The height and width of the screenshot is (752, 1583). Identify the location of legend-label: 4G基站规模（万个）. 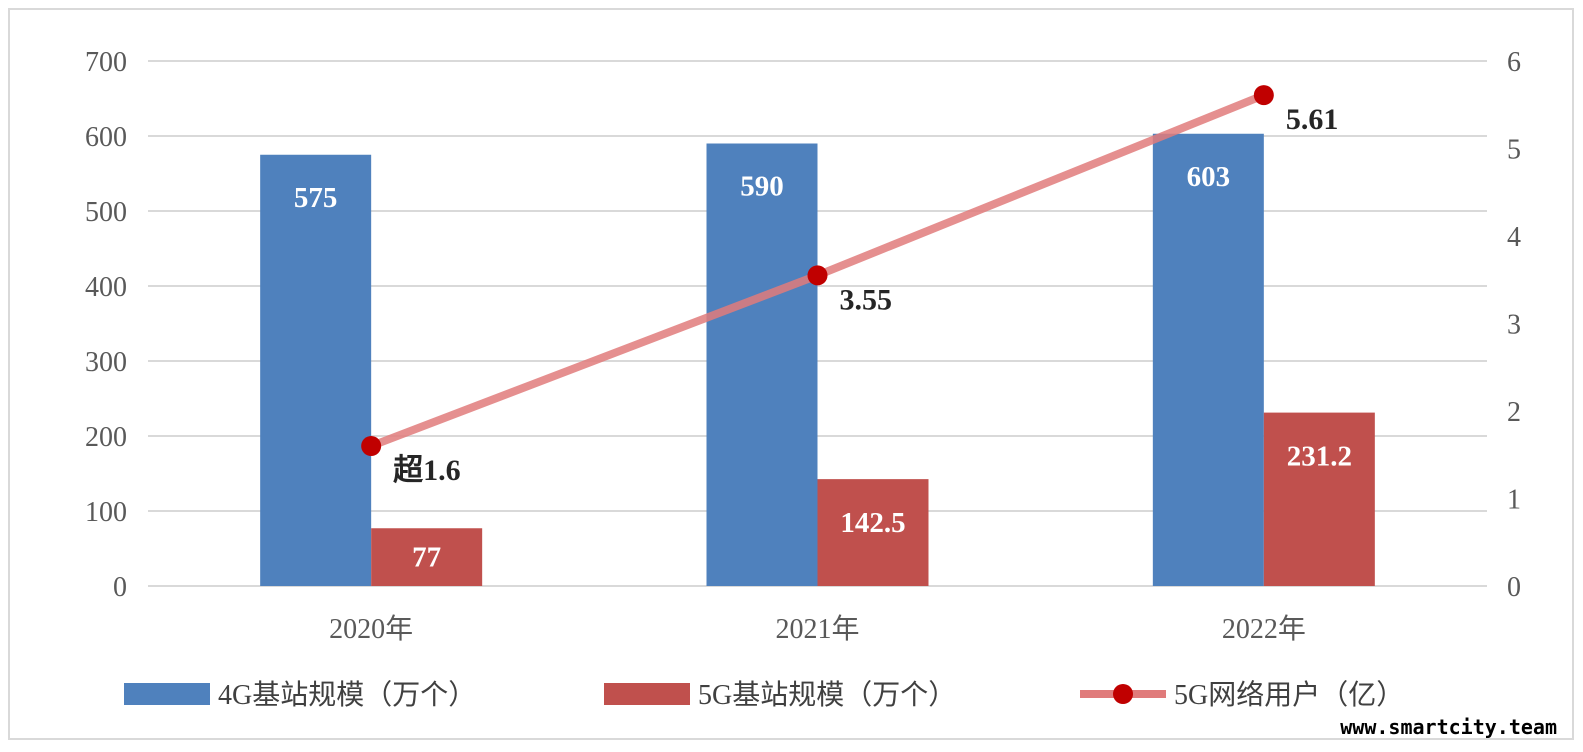
(347, 695).